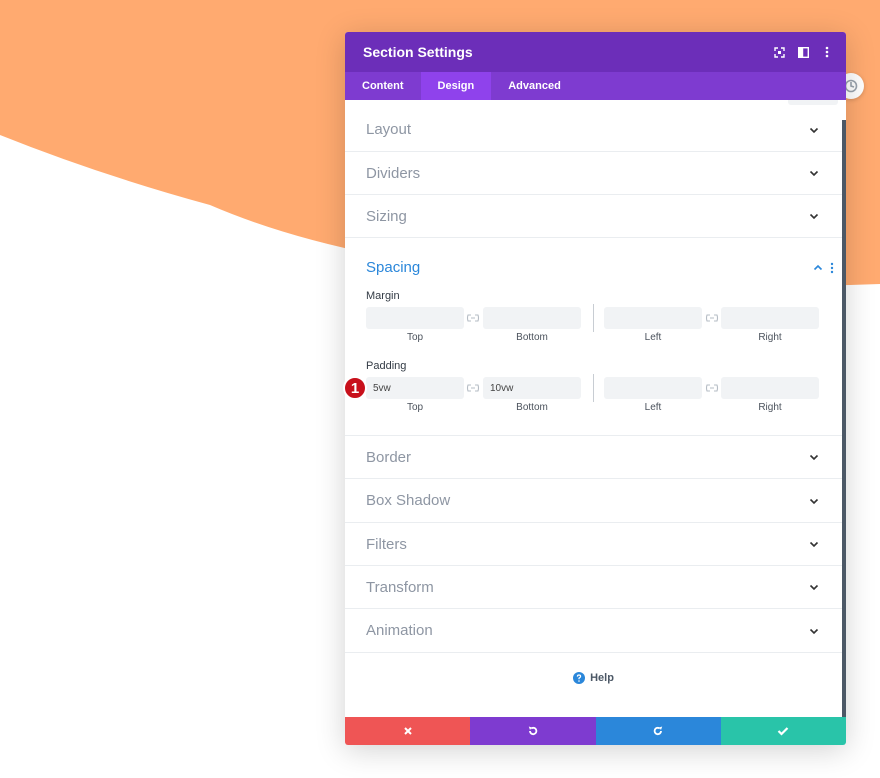  I want to click on section-filters: Filters, so click(593, 544).